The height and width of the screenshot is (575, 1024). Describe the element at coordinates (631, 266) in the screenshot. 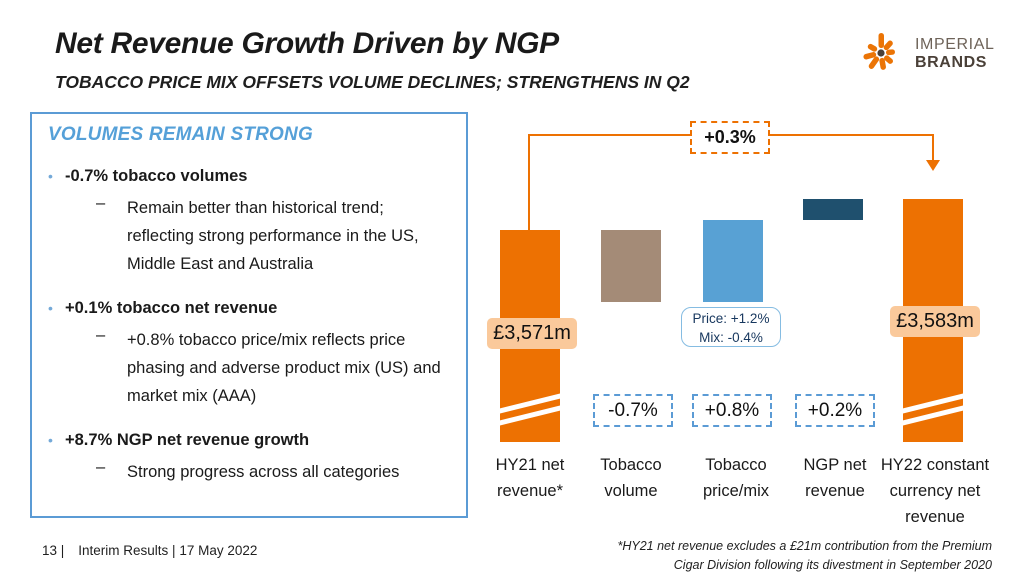

I see `bar-tobacco-volume` at that location.